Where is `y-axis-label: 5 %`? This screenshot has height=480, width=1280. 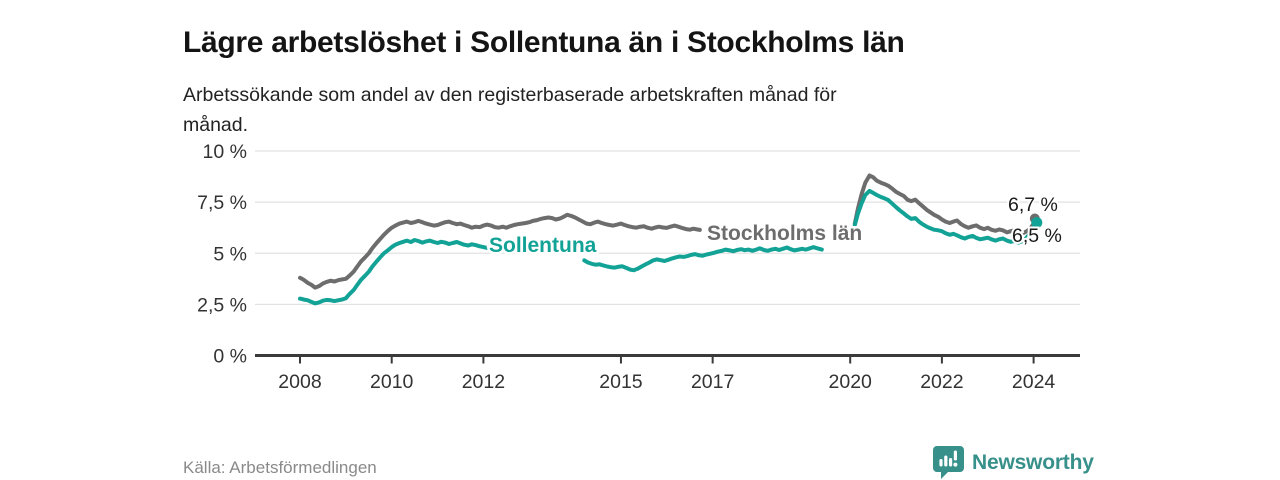 y-axis-label: 5 % is located at coordinates (230, 254).